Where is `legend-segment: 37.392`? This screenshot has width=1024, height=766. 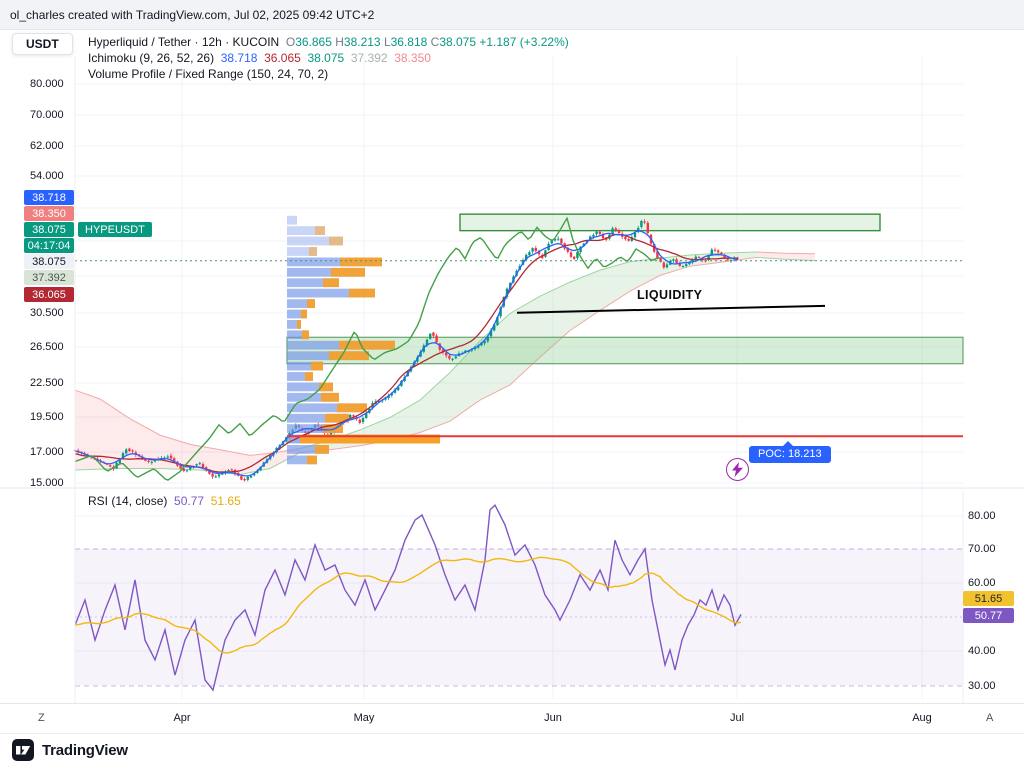
legend-segment: 37.392 is located at coordinates (372, 58).